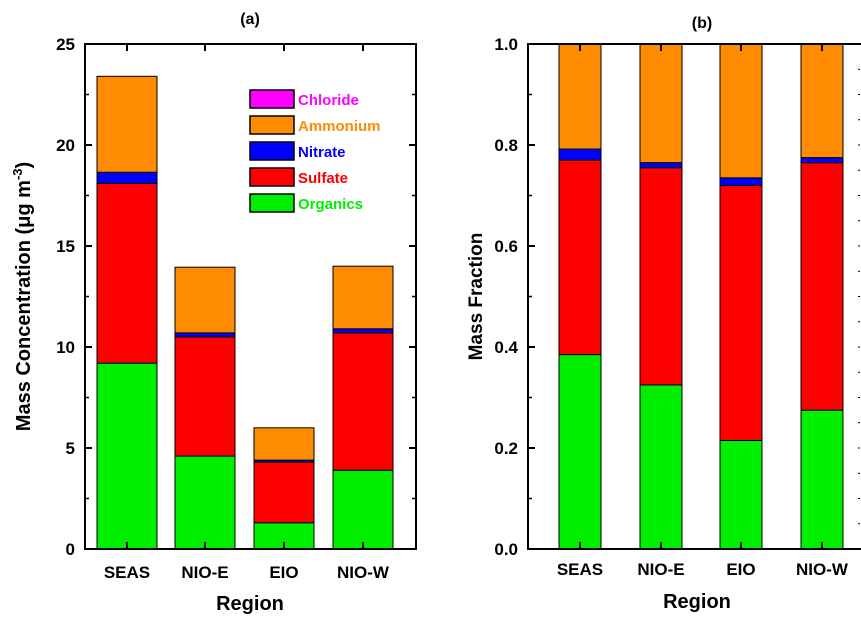  What do you see at coordinates (65, 246) in the screenshot?
I see `y-tick-label: 15` at bounding box center [65, 246].